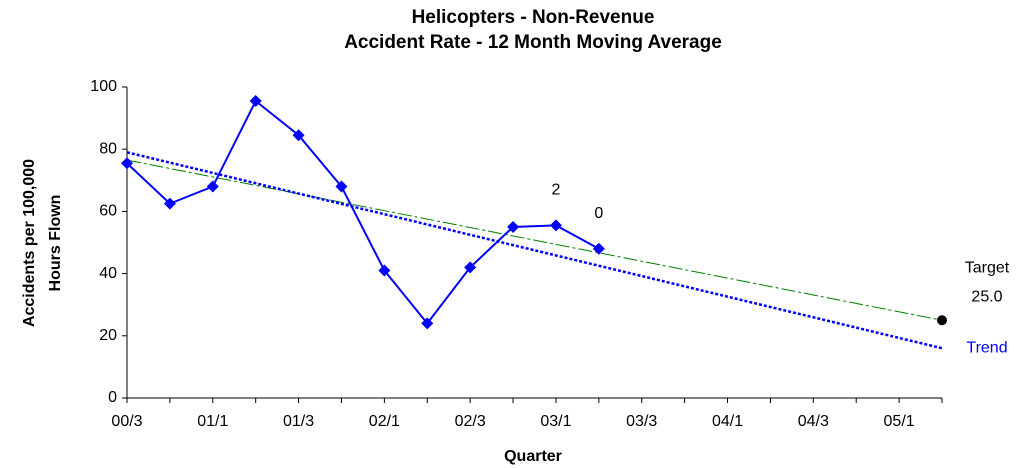  I want to click on target-value-label: 25.0, so click(986, 296).